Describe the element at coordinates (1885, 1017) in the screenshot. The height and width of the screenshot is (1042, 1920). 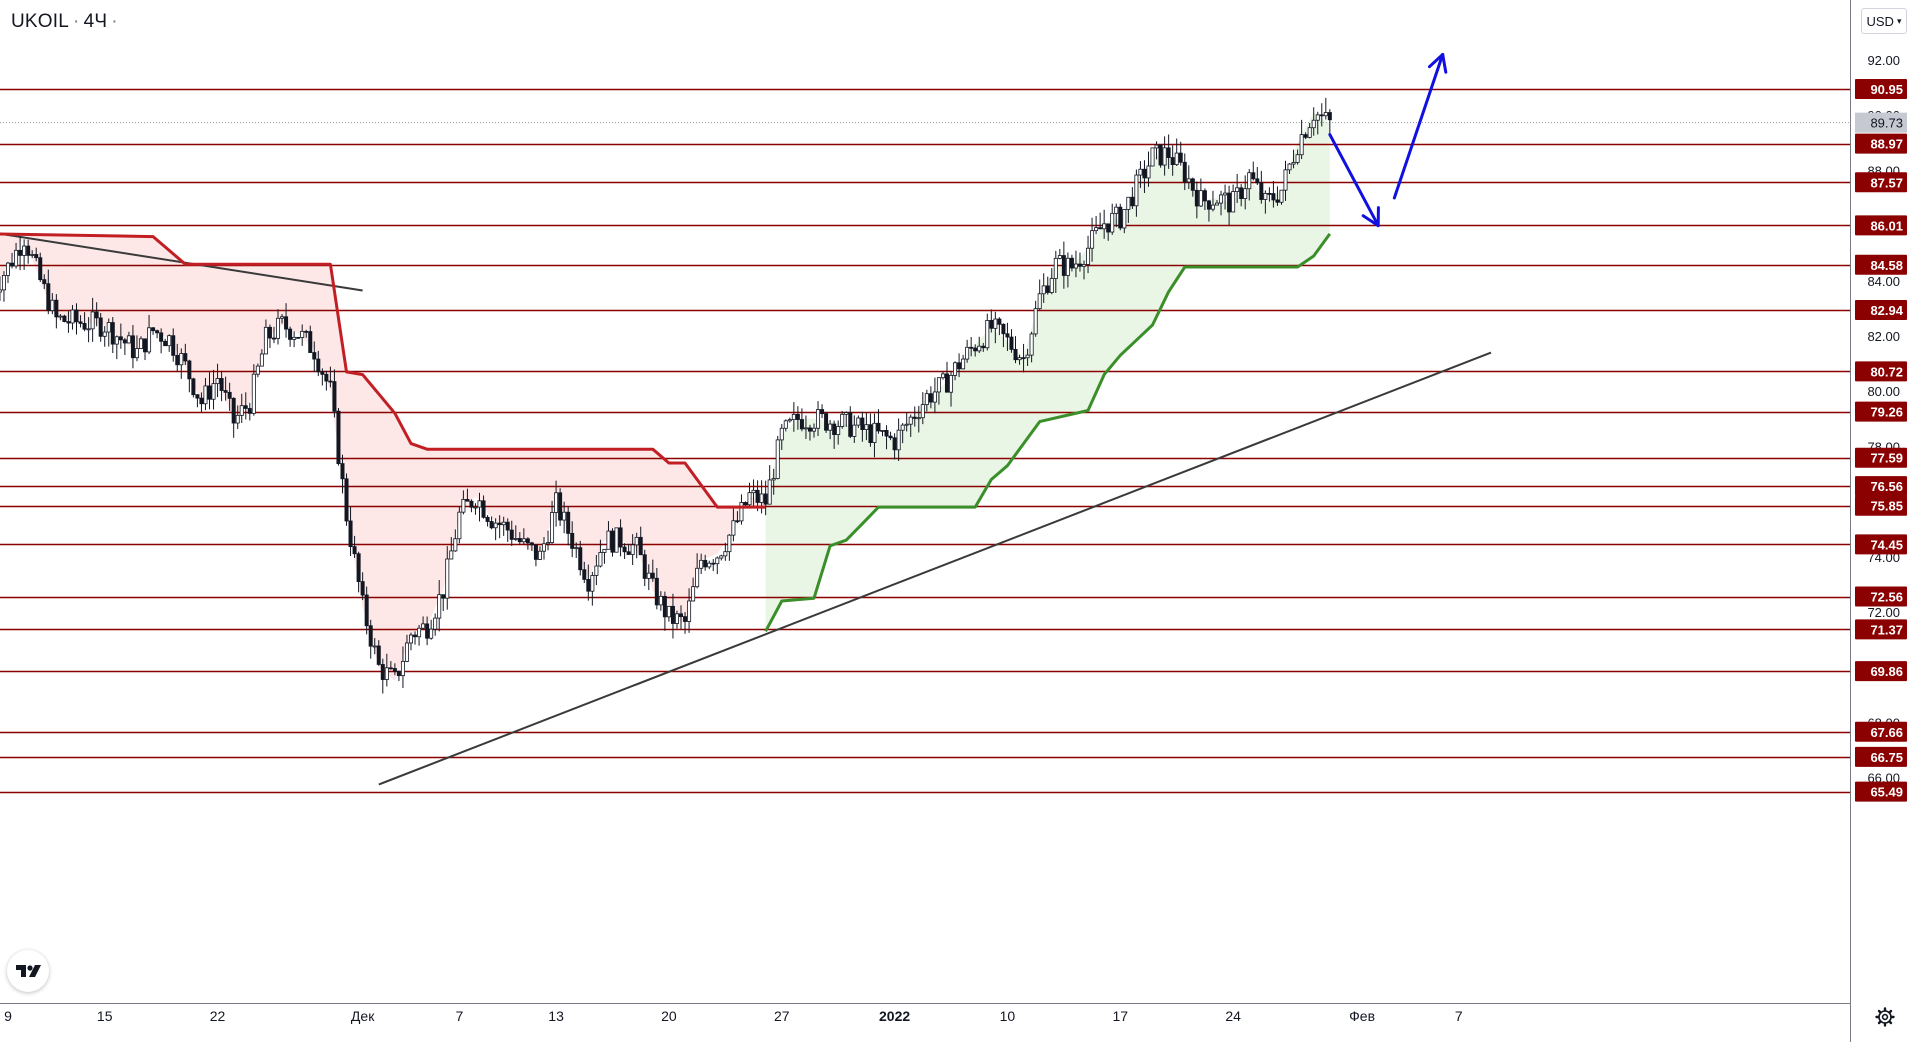
I see `gear-icon` at that location.